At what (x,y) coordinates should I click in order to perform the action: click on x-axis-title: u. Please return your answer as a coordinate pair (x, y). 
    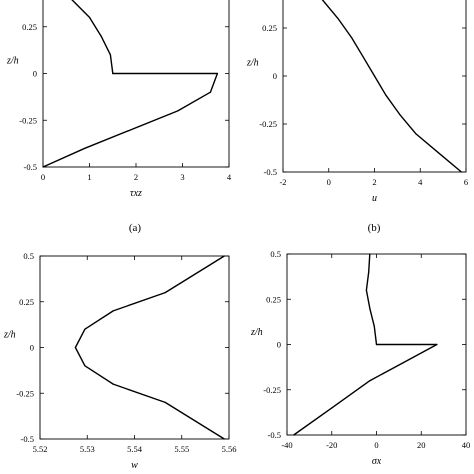
    Looking at the image, I should click on (374, 198).